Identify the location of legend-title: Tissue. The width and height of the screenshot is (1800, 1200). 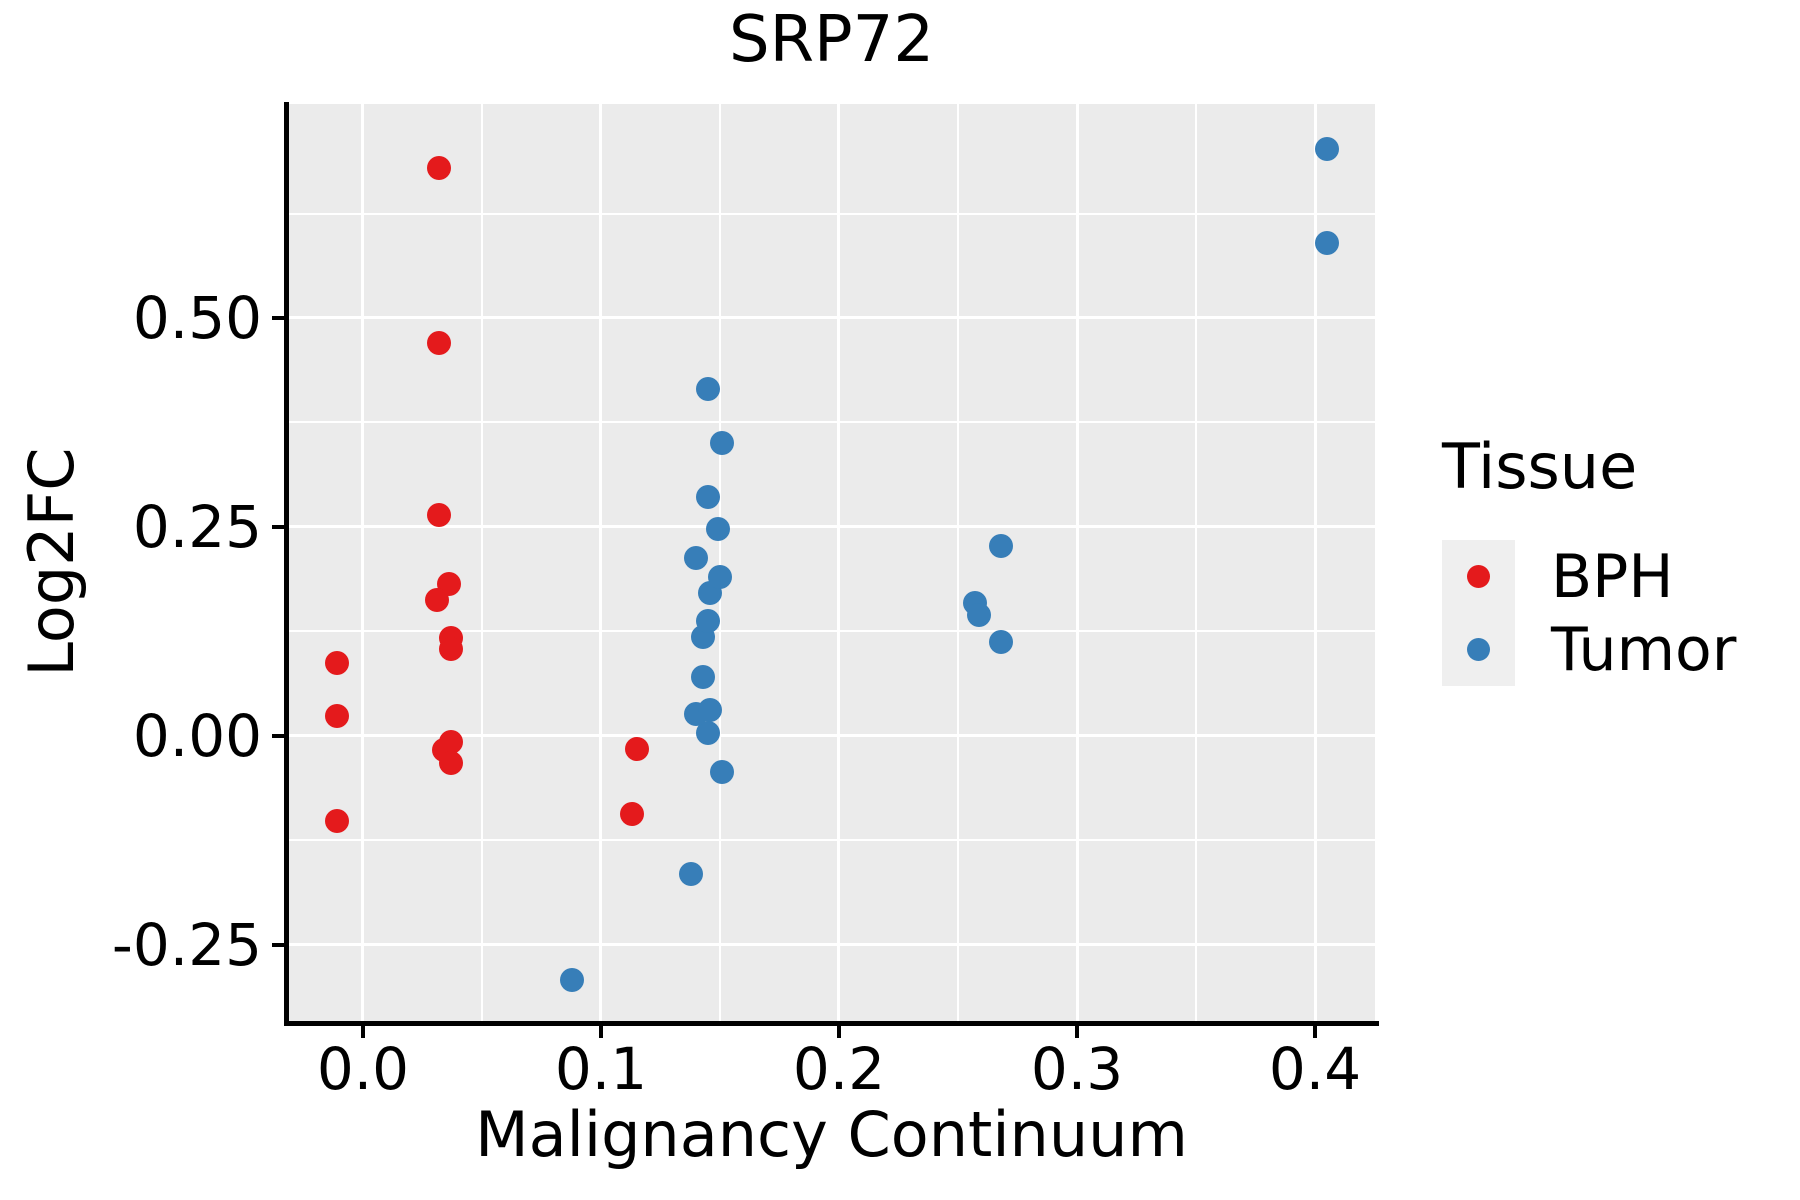
(1540, 466).